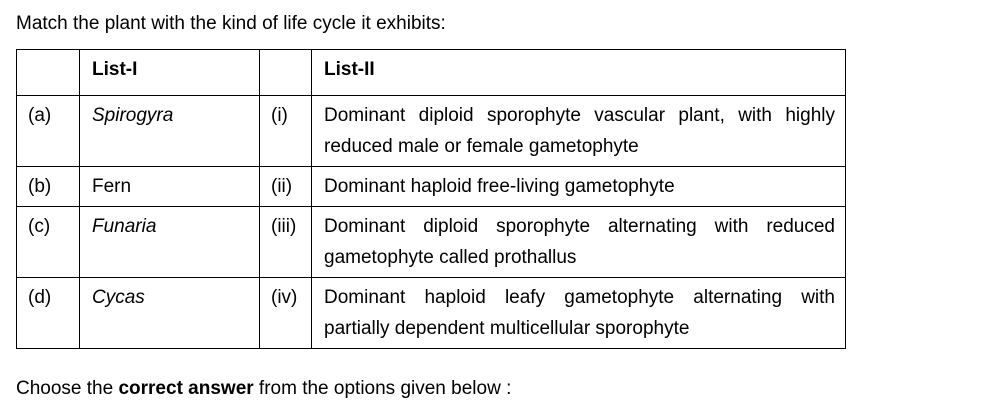 This screenshot has height=402, width=986. What do you see at coordinates (285, 242) in the screenshot?
I see `row-iii-index: (iii)` at bounding box center [285, 242].